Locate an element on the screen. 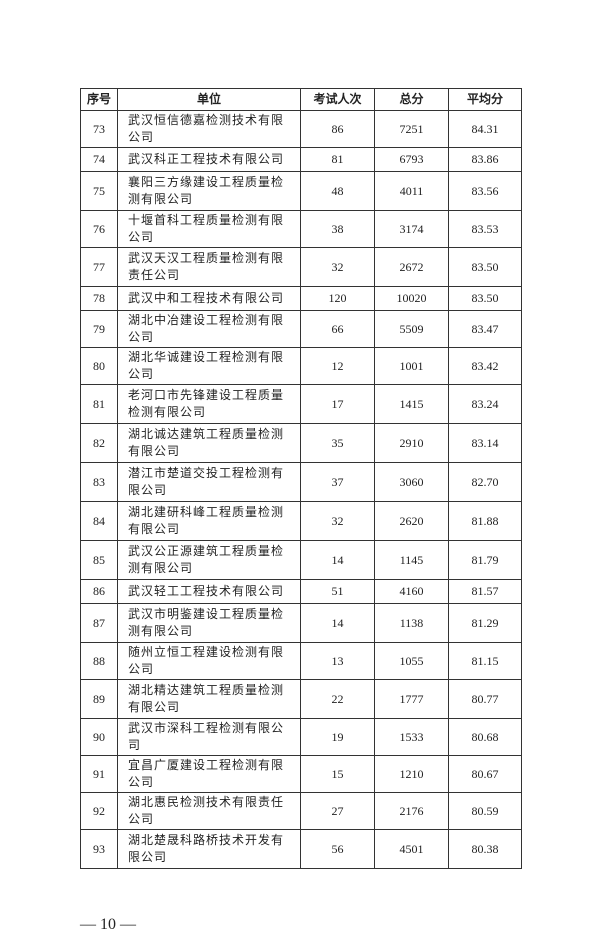 The width and height of the screenshot is (600, 935). unit-cell: 湖北中冶建设工程检测有限公司 is located at coordinates (209, 329).